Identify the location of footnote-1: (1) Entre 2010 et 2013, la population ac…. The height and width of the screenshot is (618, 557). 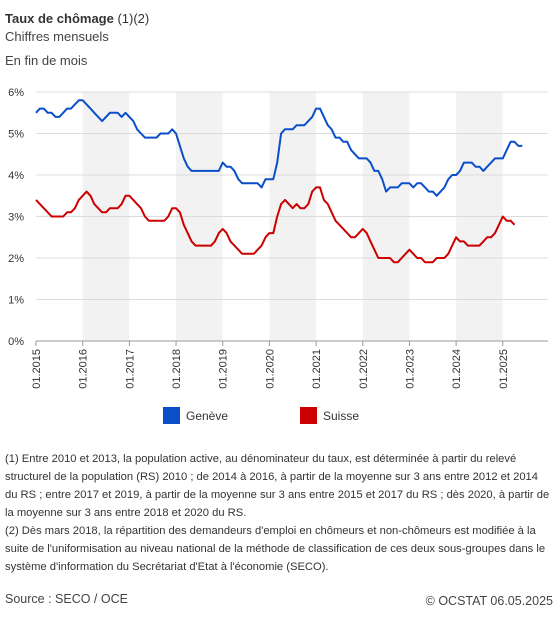
(277, 486).